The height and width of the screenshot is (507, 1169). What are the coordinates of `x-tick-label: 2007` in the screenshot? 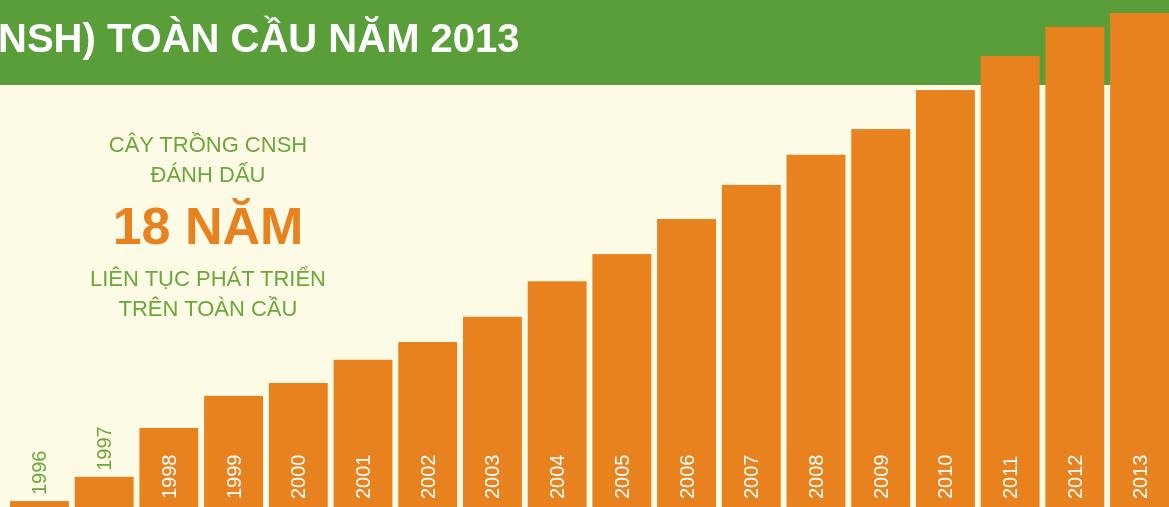 It's located at (751, 476).